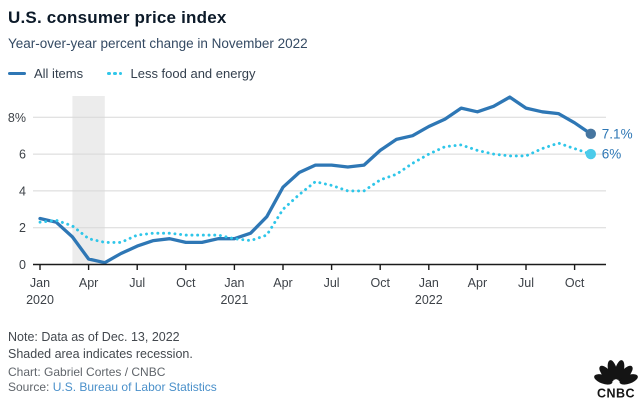 The width and height of the screenshot is (644, 409). What do you see at coordinates (117, 17) in the screenshot?
I see `page-title: U.S. consumer price index` at bounding box center [117, 17].